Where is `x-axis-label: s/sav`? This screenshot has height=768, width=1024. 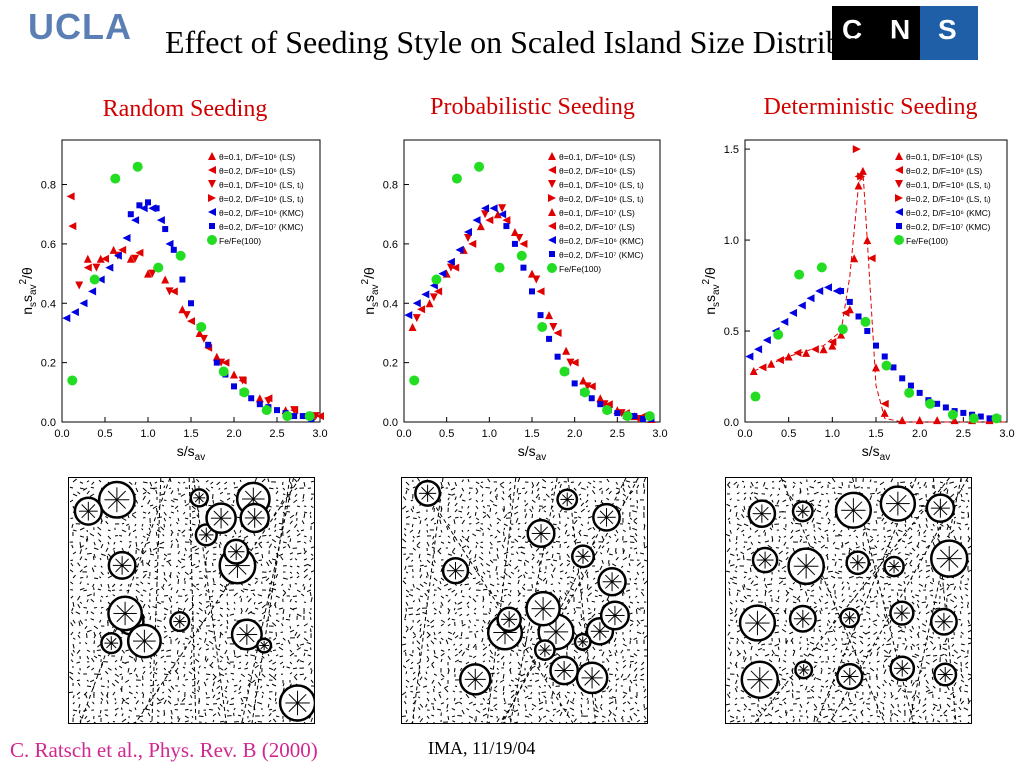 x-axis-label: s/sav is located at coordinates (876, 453).